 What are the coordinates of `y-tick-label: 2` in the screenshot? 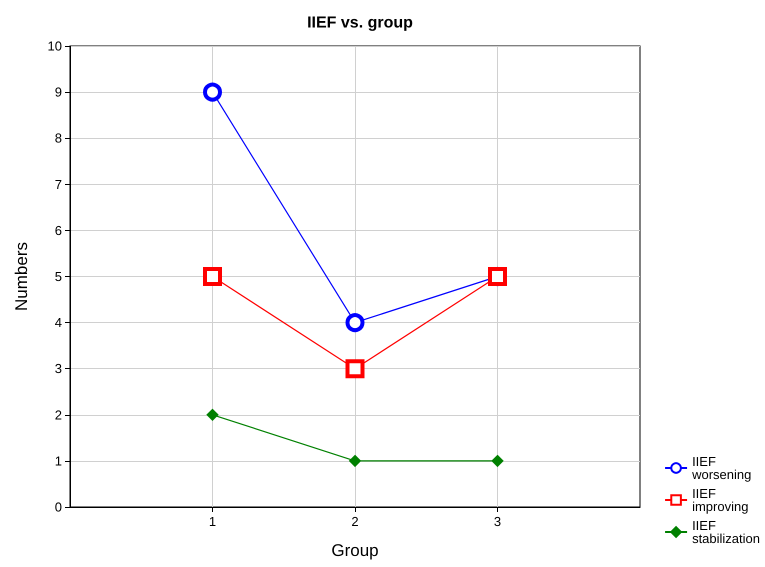 It's located at (58, 414).